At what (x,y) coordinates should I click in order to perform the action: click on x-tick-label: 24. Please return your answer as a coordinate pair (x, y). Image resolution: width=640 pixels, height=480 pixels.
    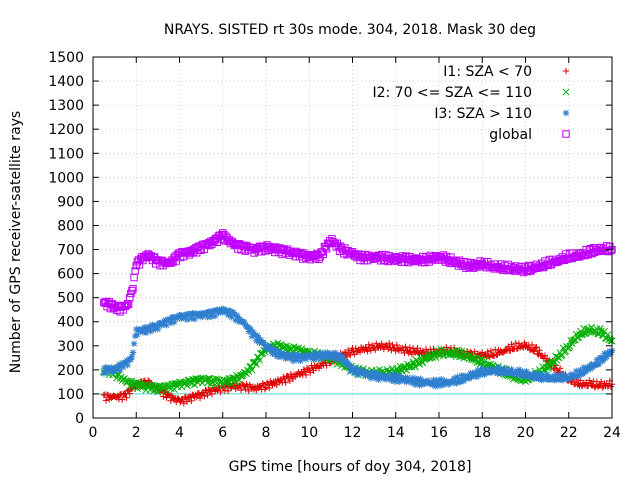
    Looking at the image, I should click on (612, 433).